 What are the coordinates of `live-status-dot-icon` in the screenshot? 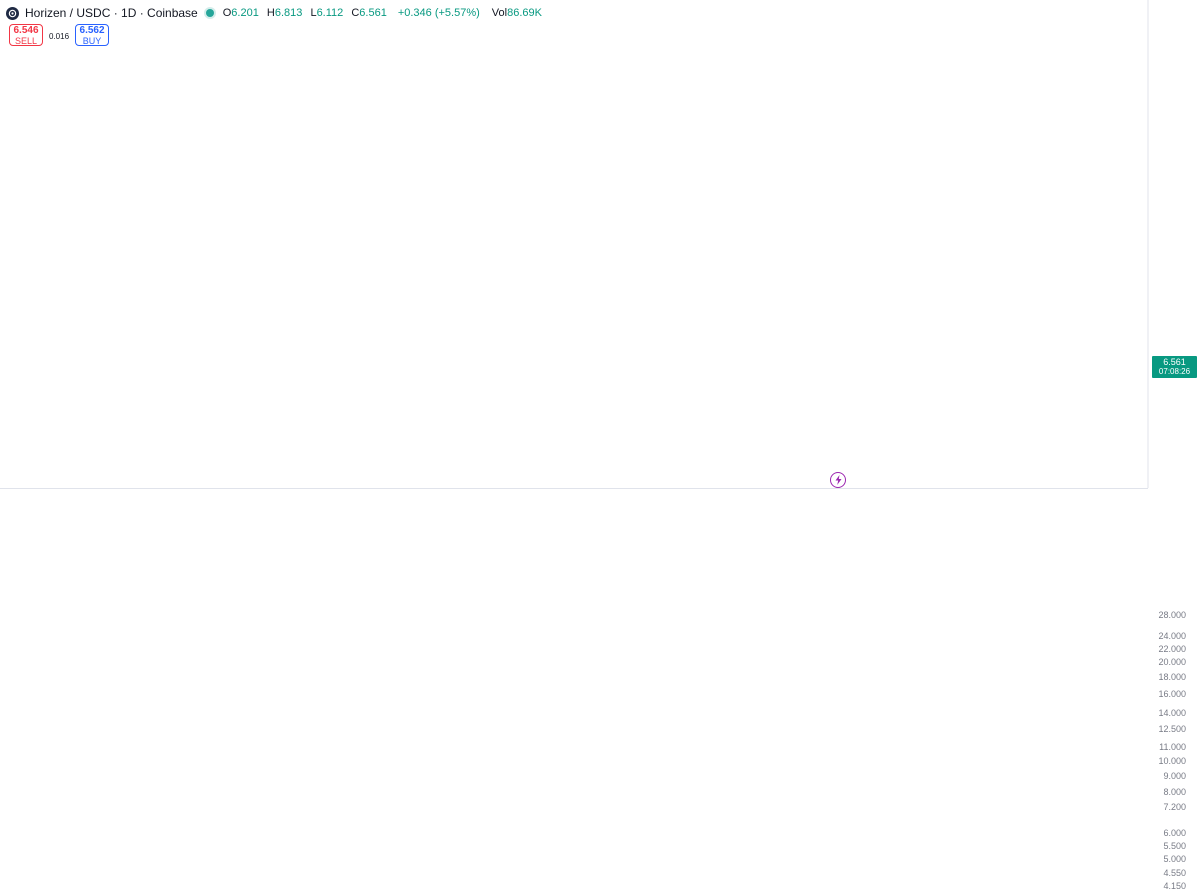 It's located at (209, 13).